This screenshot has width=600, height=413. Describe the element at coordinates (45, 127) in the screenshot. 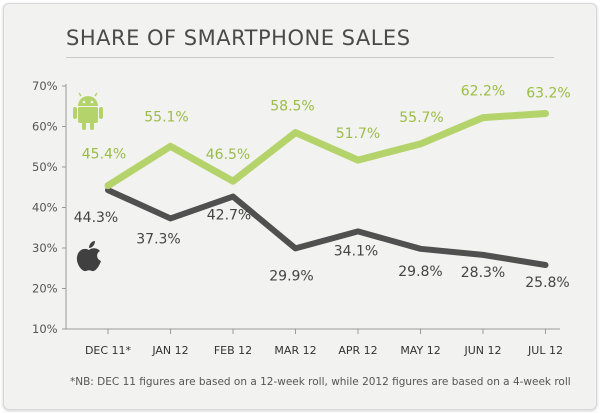

I see `y-tick-label: 60%` at that location.